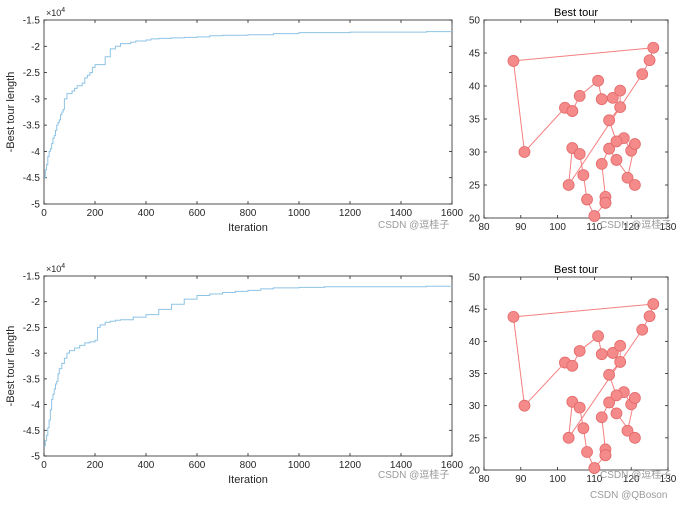  Describe the element at coordinates (557, 227) in the screenshot. I see `x-tick-label: 100` at that location.